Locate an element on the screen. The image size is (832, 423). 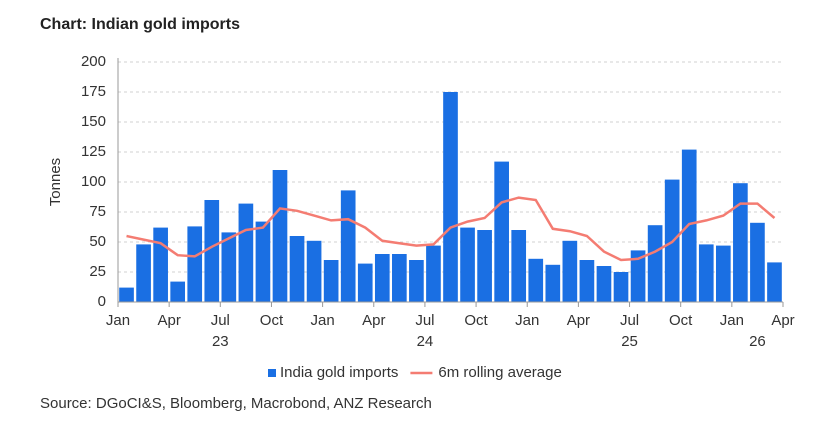
y-tick-label: 50 is located at coordinates (97, 241).